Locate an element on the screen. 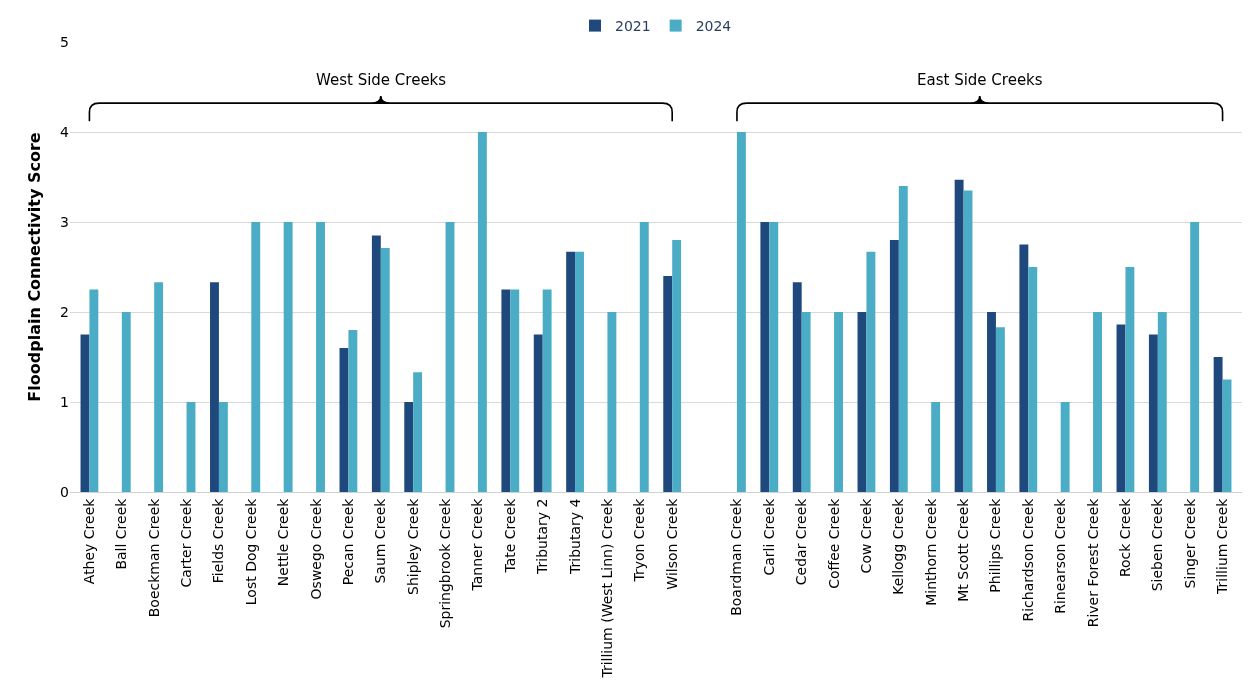  x-tick-label: Athey Creek is located at coordinates (88, 541).